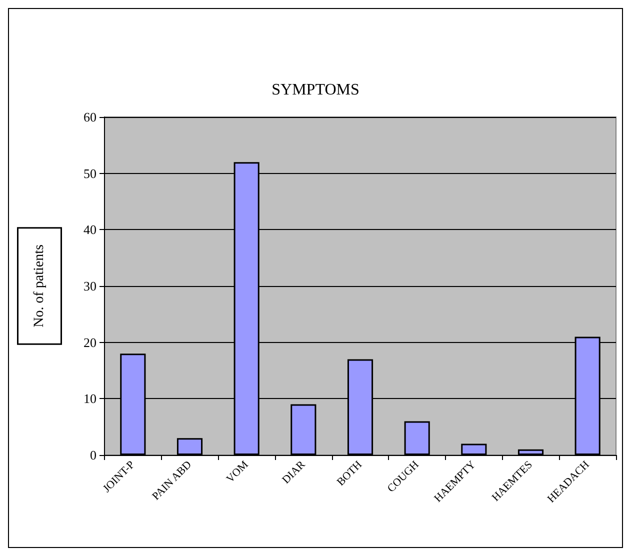 This screenshot has width=633, height=558. I want to click on y-tick-label: 40, so click(90, 230).